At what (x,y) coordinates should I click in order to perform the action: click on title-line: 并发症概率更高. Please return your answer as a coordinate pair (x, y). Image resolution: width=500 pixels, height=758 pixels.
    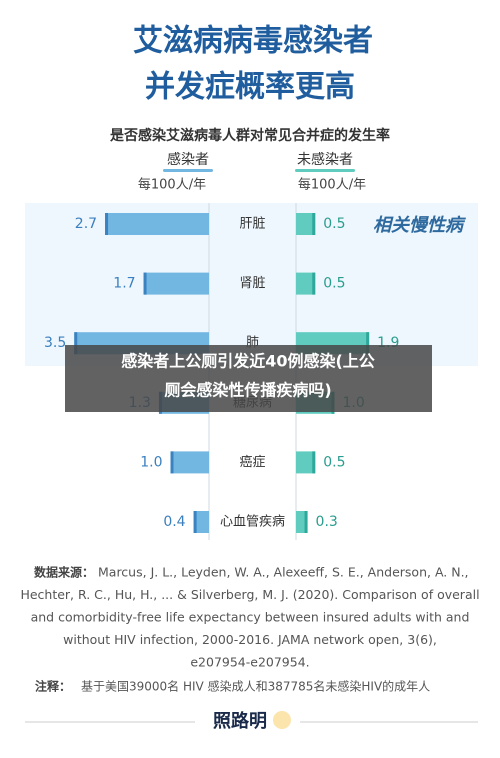
    Looking at the image, I should click on (250, 87).